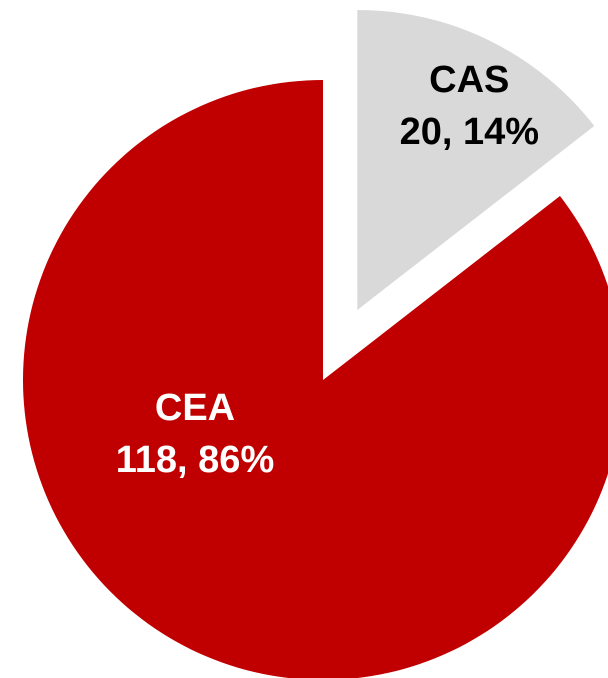  What do you see at coordinates (195, 408) in the screenshot?
I see `slice-category-label: CEA` at bounding box center [195, 408].